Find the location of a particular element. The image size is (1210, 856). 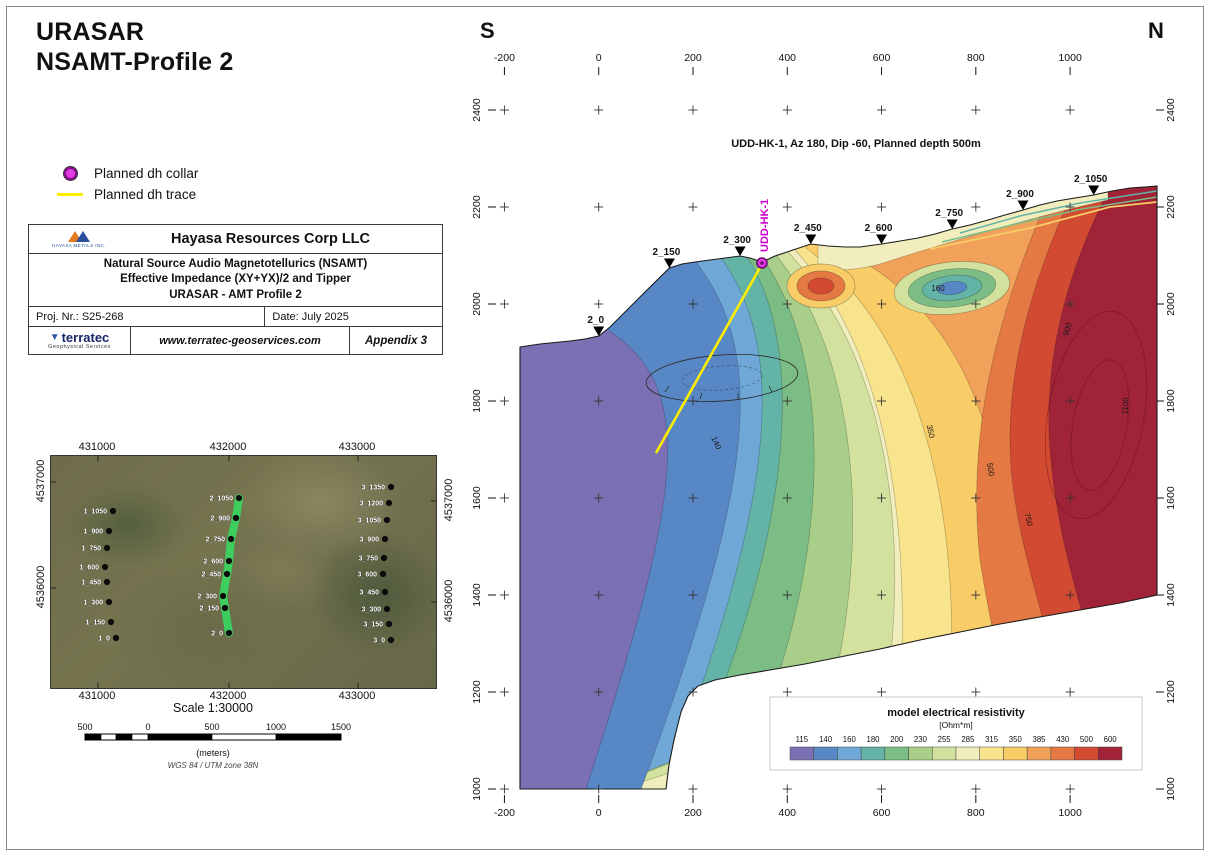

x-axis-label-bottom: 800 is located at coordinates (976, 813).